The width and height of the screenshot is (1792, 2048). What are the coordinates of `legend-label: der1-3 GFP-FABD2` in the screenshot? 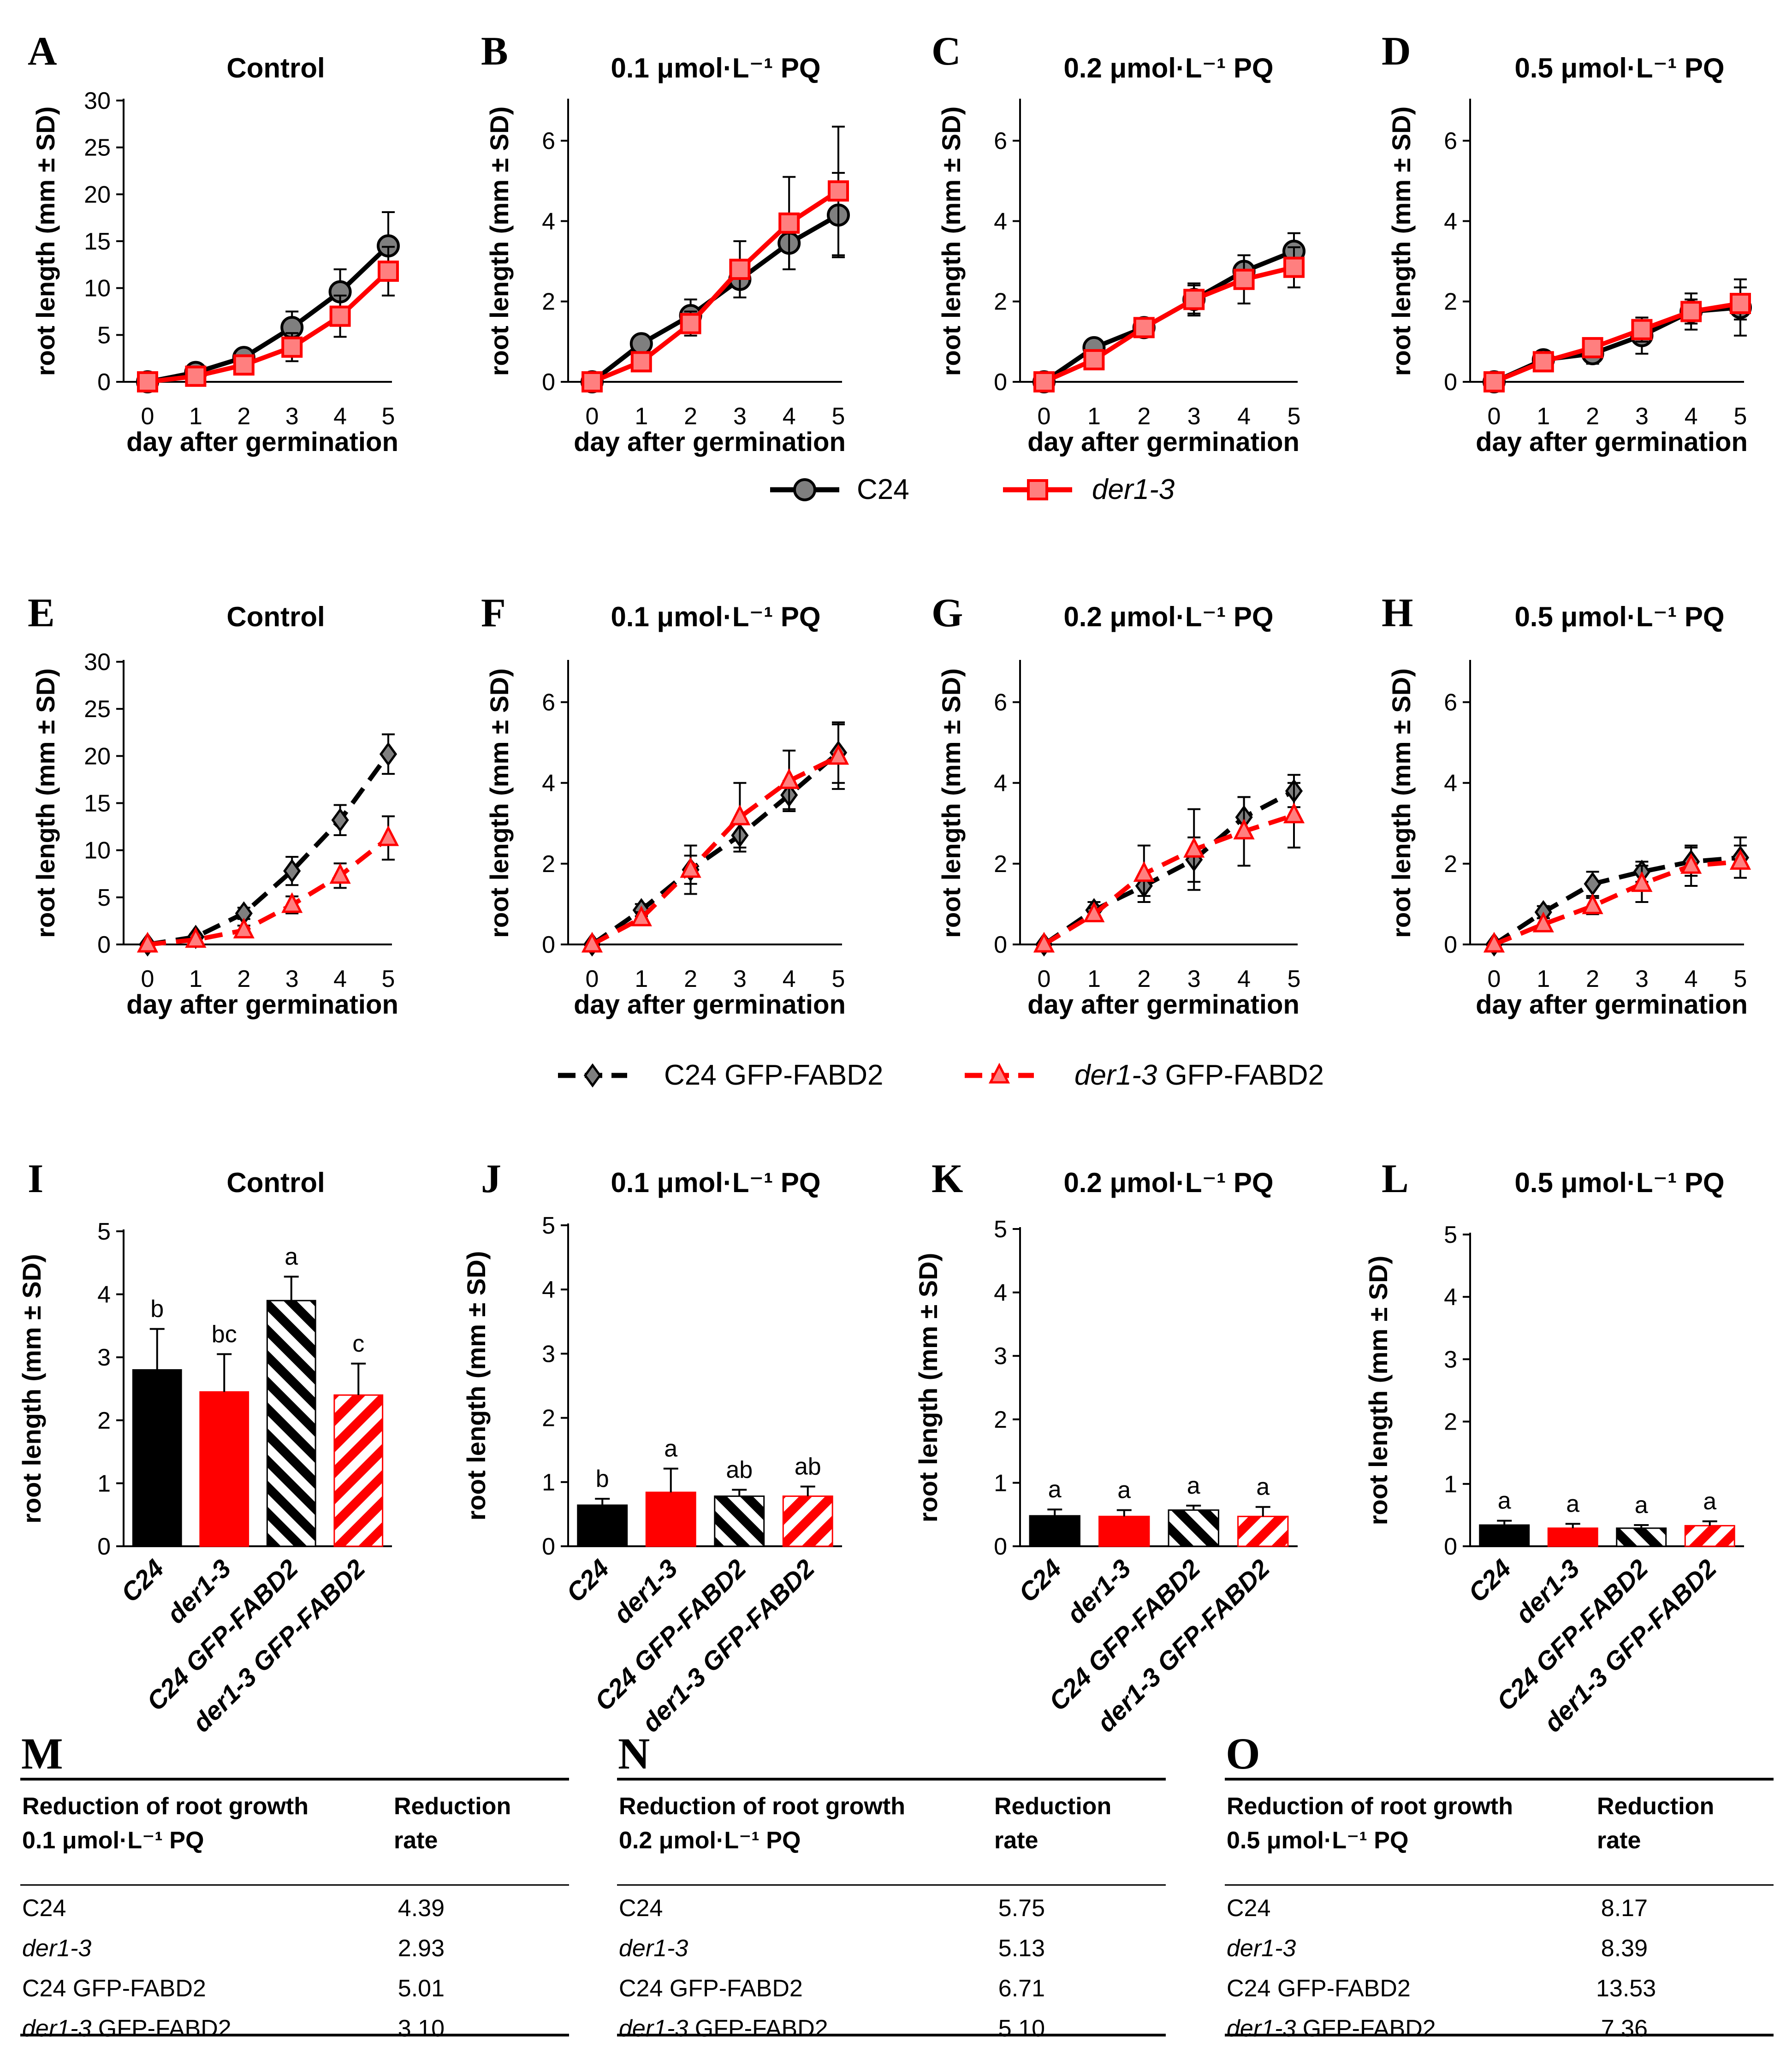 It's located at (1199, 1075).